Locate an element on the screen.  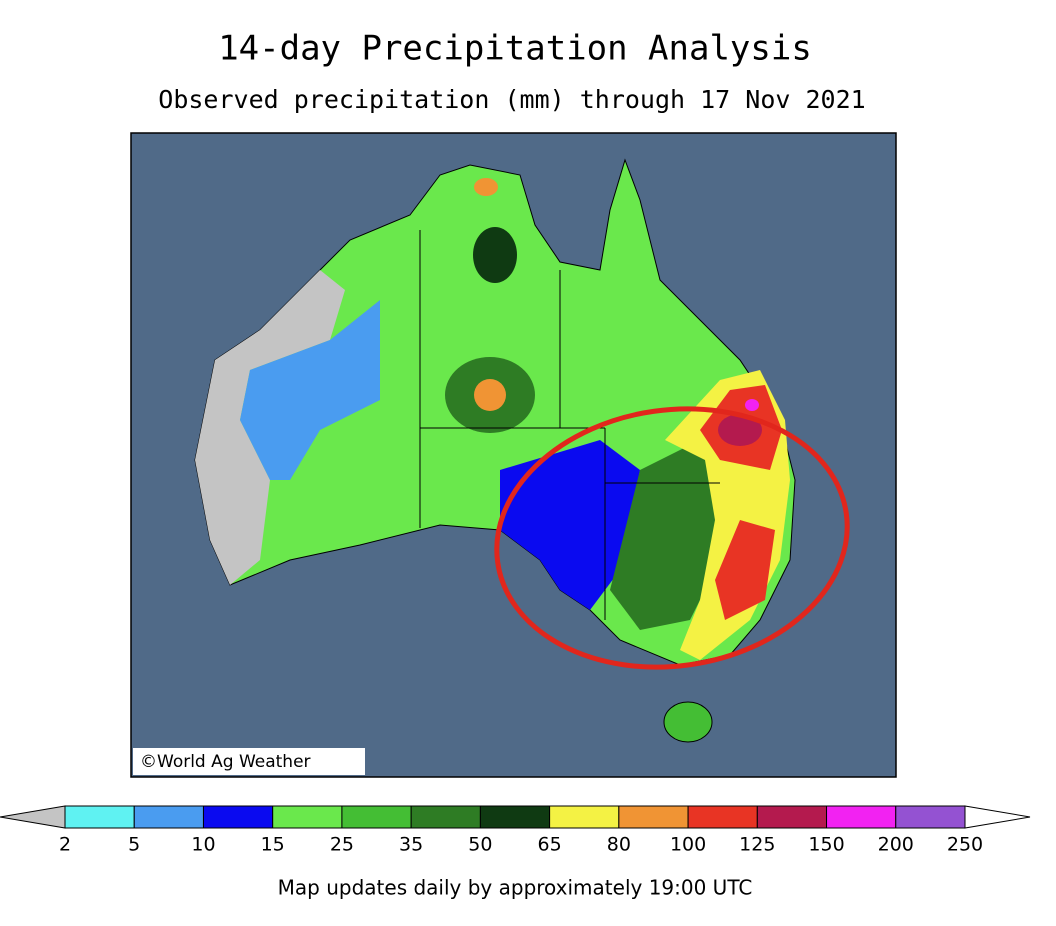
credit-box is located at coordinates (249, 761).